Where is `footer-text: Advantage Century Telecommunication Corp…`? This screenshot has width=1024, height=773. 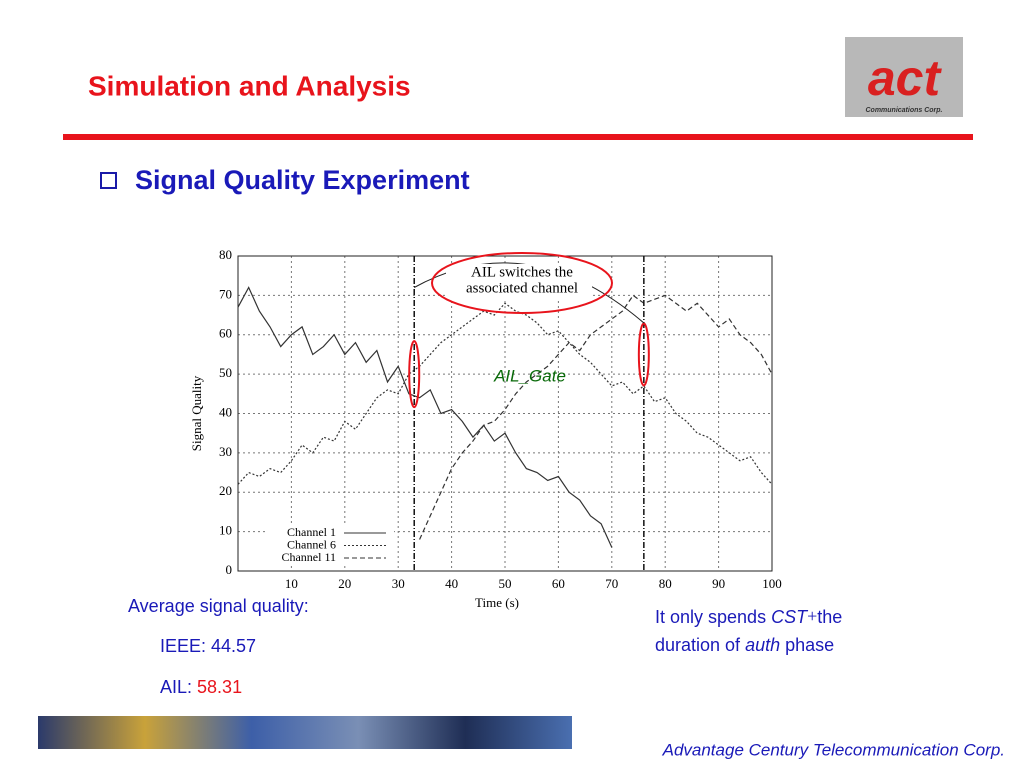
footer-text: Advantage Century Telecommunication Corp… is located at coordinates (833, 749).